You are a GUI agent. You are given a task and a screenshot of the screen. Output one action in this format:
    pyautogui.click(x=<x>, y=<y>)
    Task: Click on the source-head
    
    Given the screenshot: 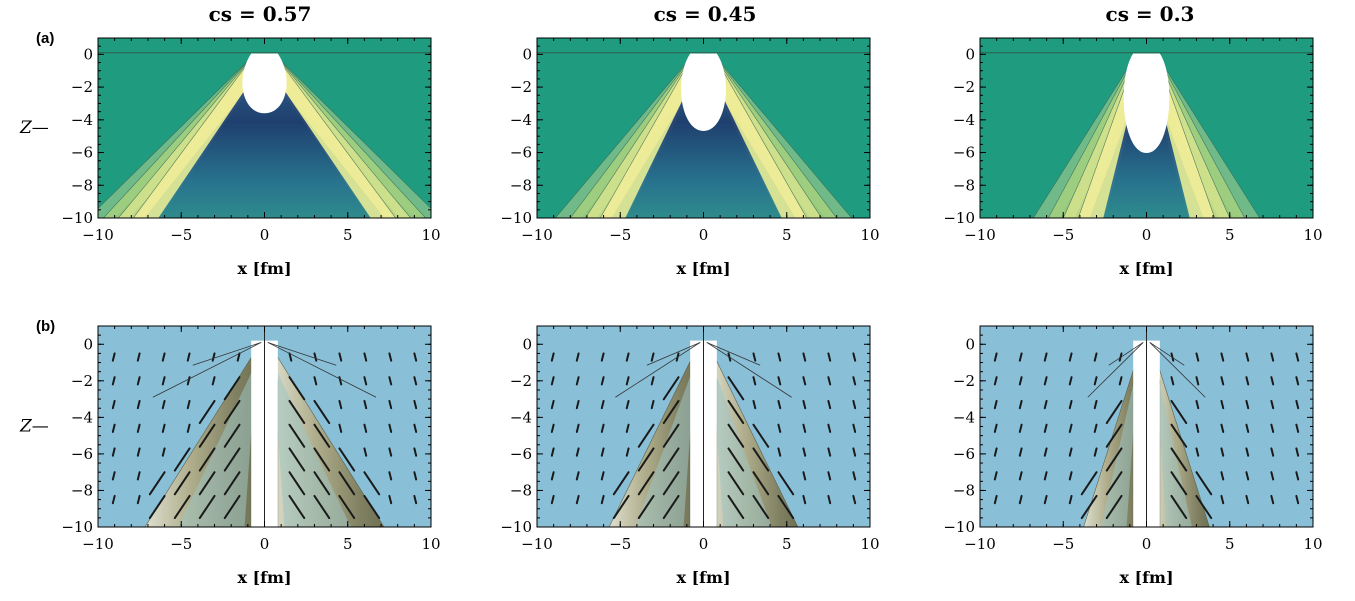 What is the action you would take?
    pyautogui.click(x=264, y=83)
    